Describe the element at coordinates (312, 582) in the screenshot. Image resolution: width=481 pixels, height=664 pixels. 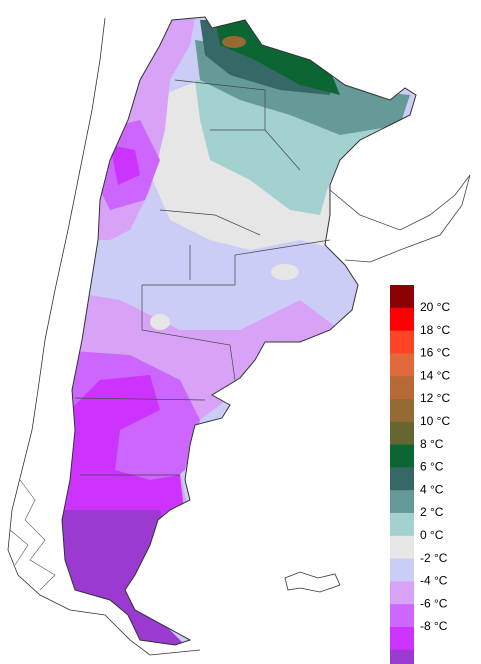
I see `islands` at that location.